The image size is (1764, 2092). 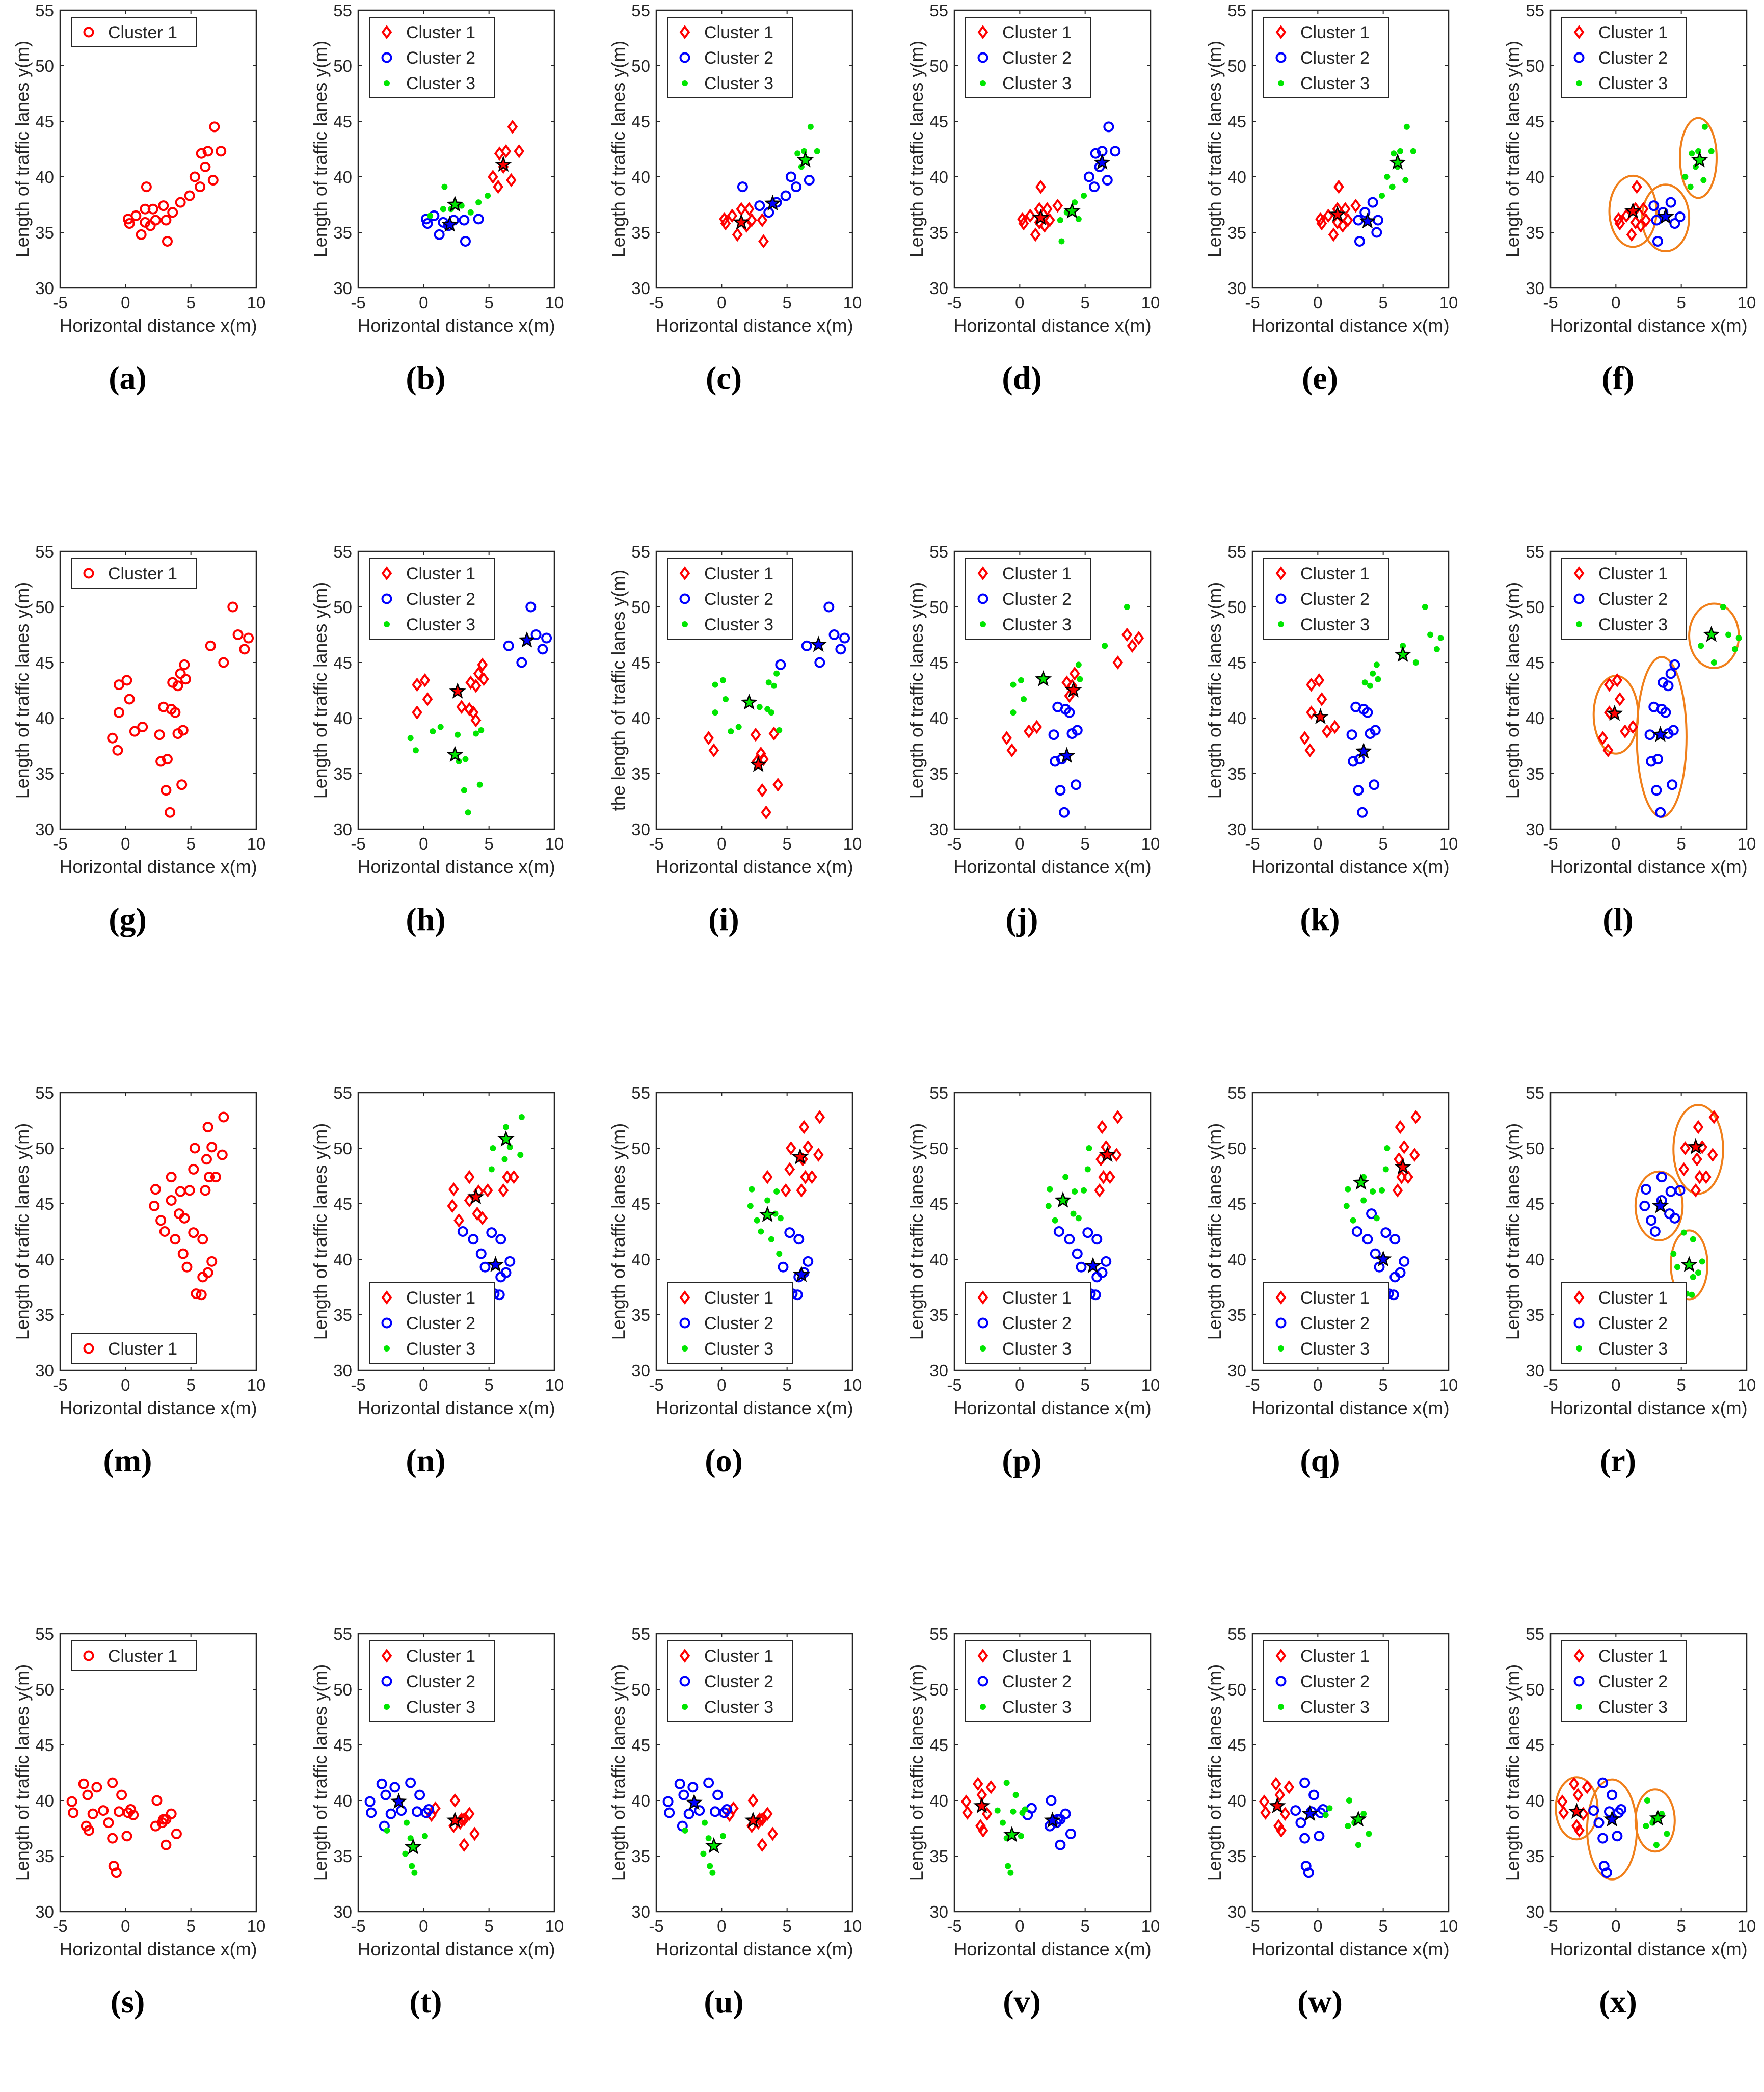 What do you see at coordinates (1624, 1681) in the screenshot?
I see `legend: Cluster 1 Cluster 2 Cluster 3` at bounding box center [1624, 1681].